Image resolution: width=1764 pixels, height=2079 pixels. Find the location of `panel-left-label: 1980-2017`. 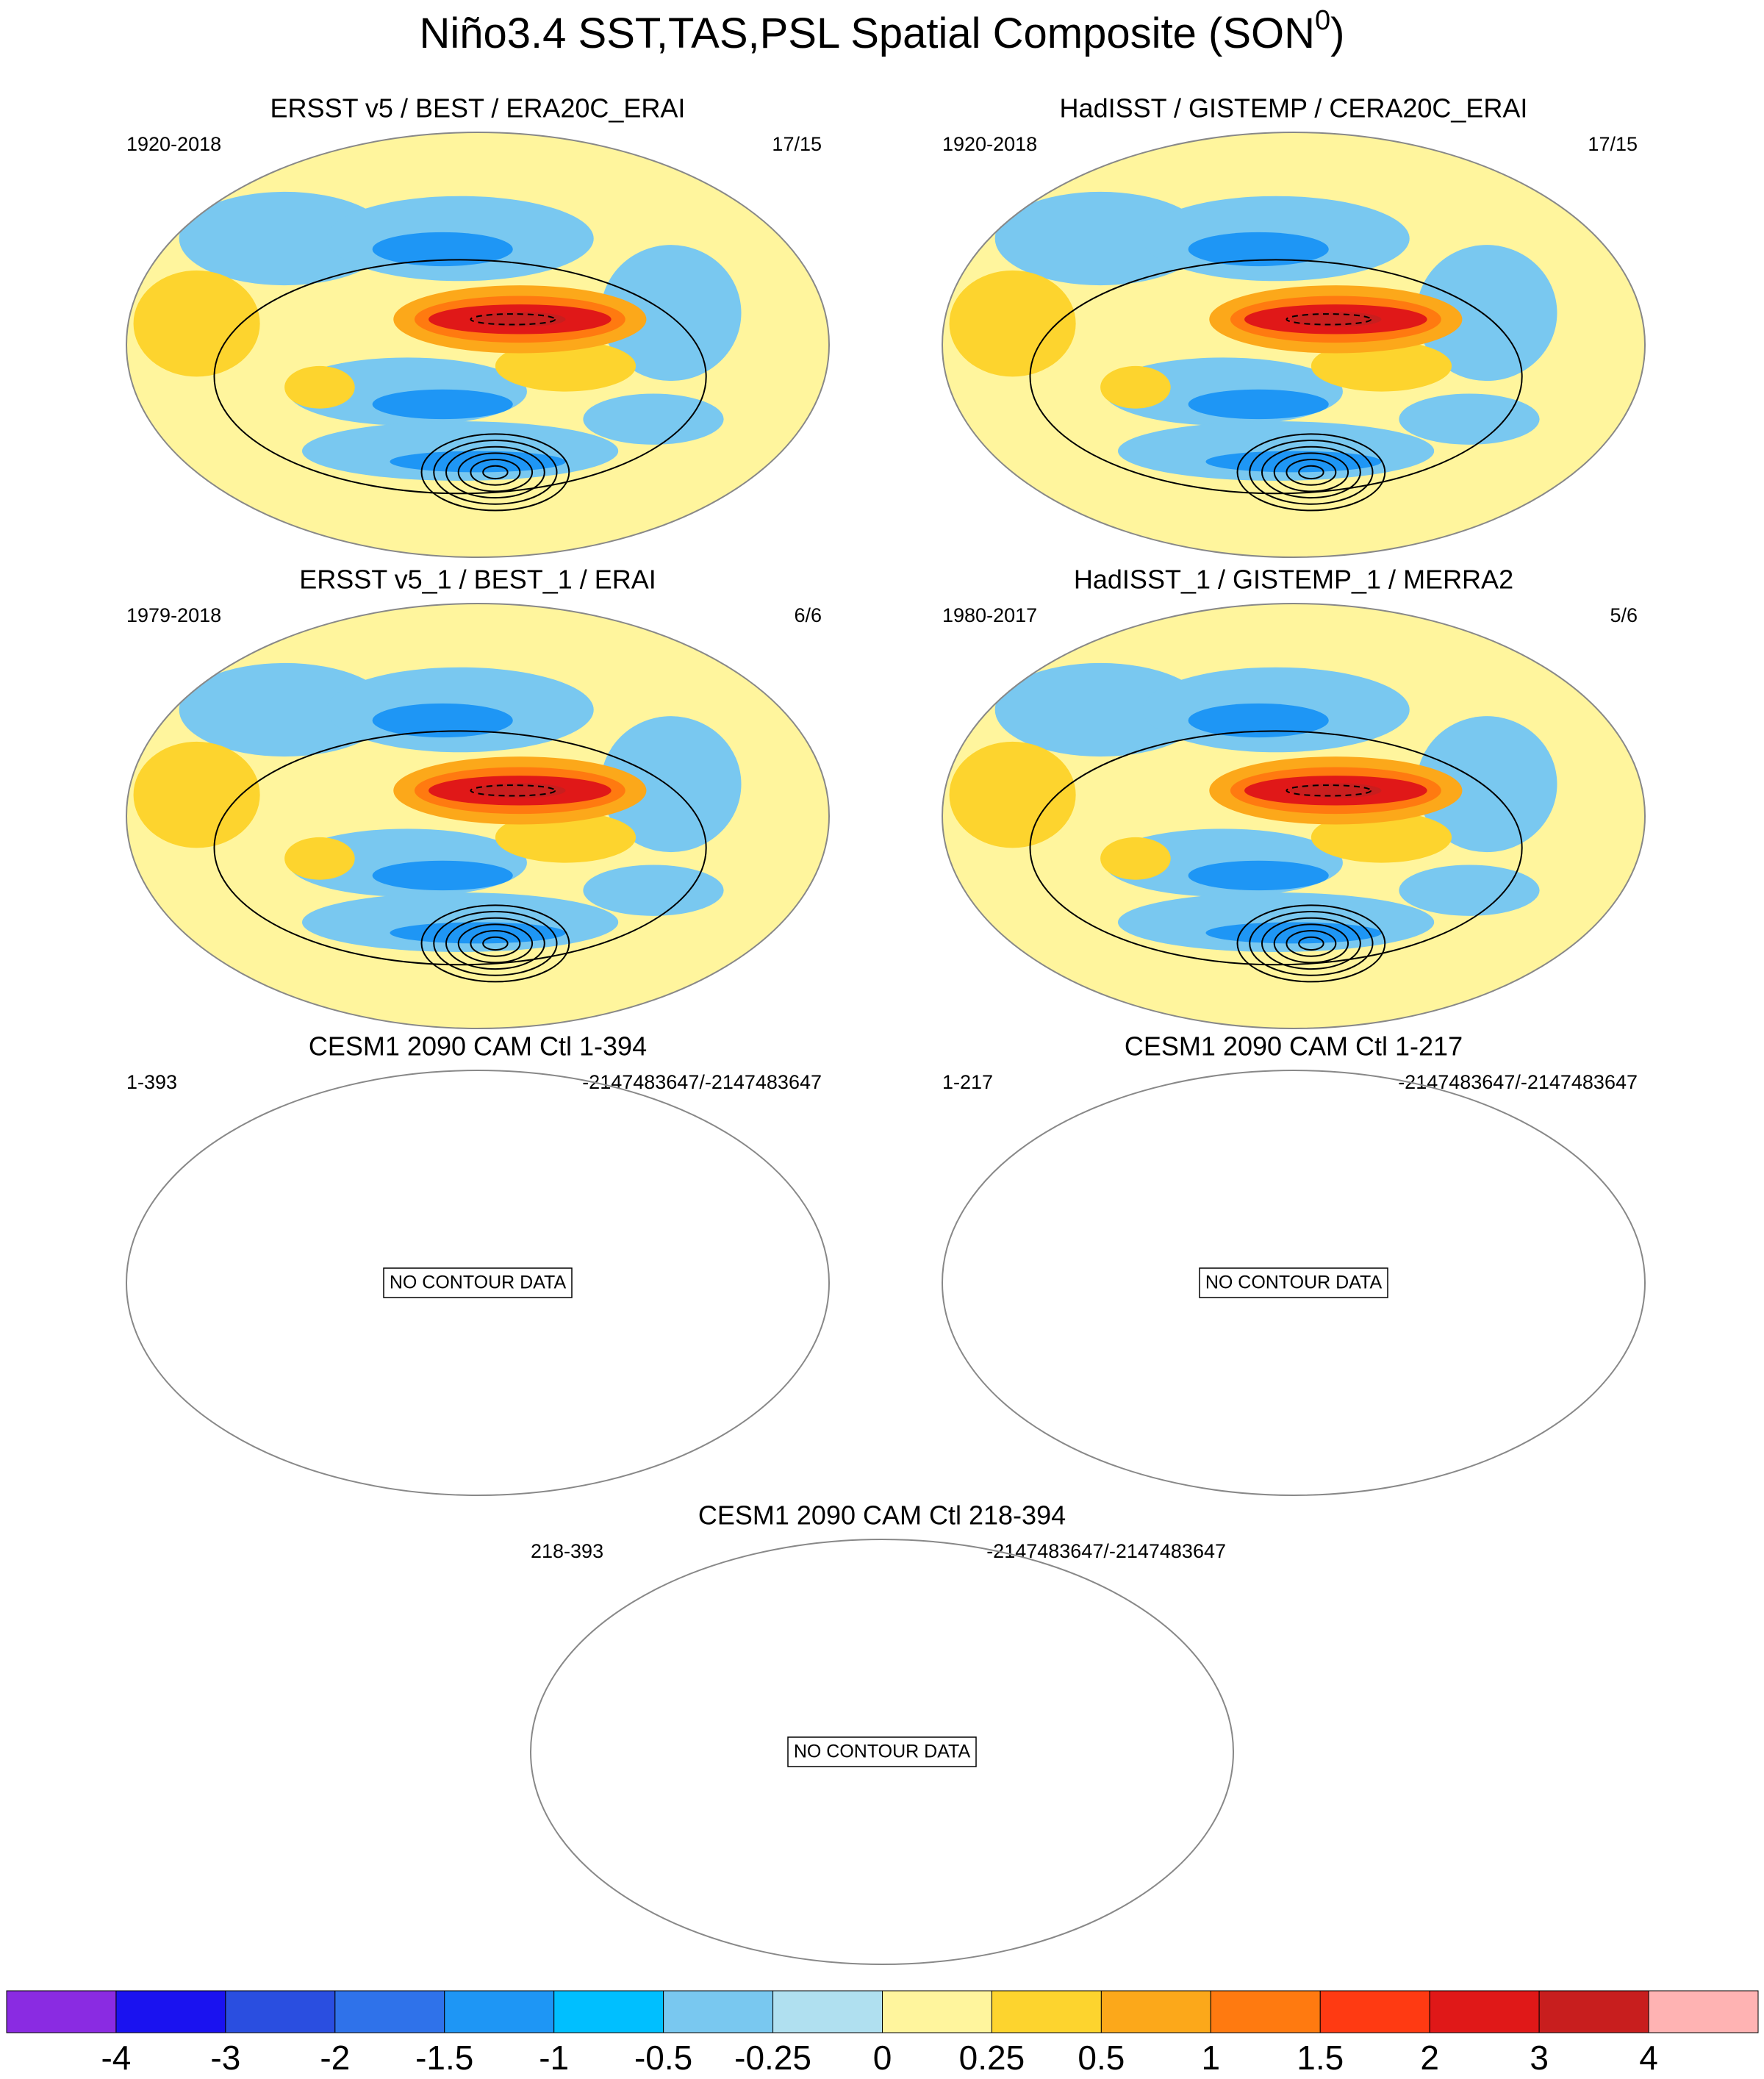

panel-left-label: 1980-2017 is located at coordinates (989, 615).